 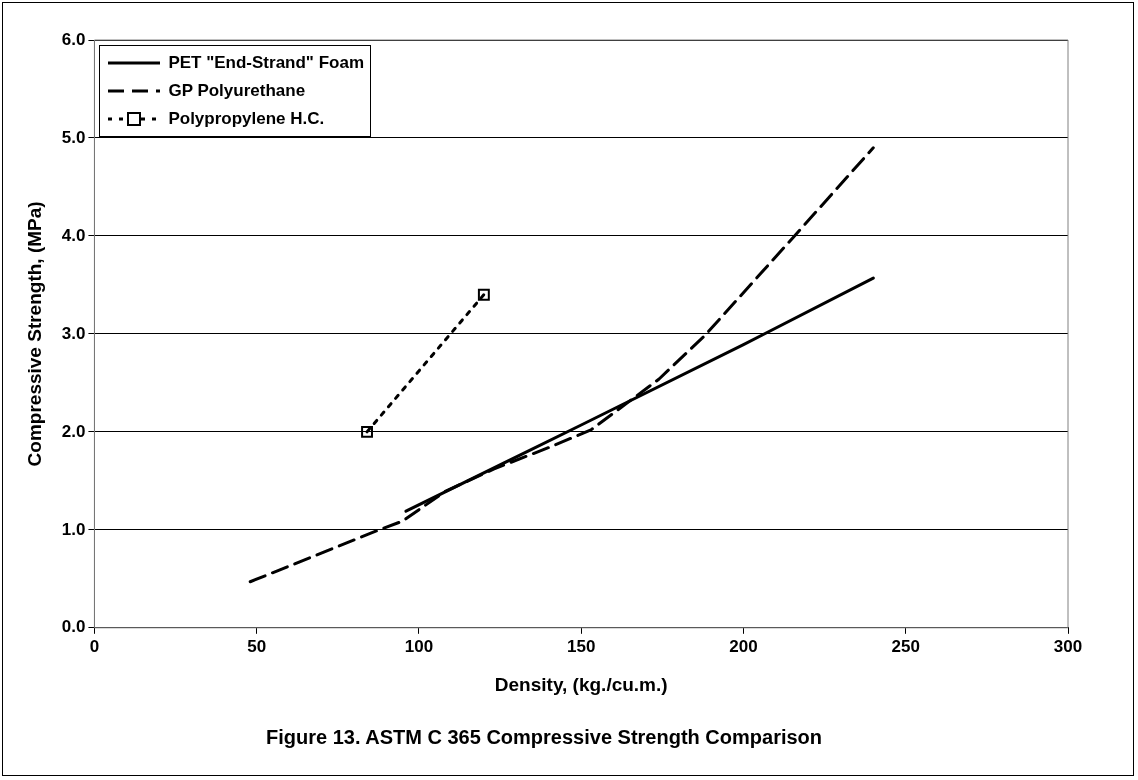 What do you see at coordinates (905, 646) in the screenshot?
I see `x-tick-label: 250` at bounding box center [905, 646].